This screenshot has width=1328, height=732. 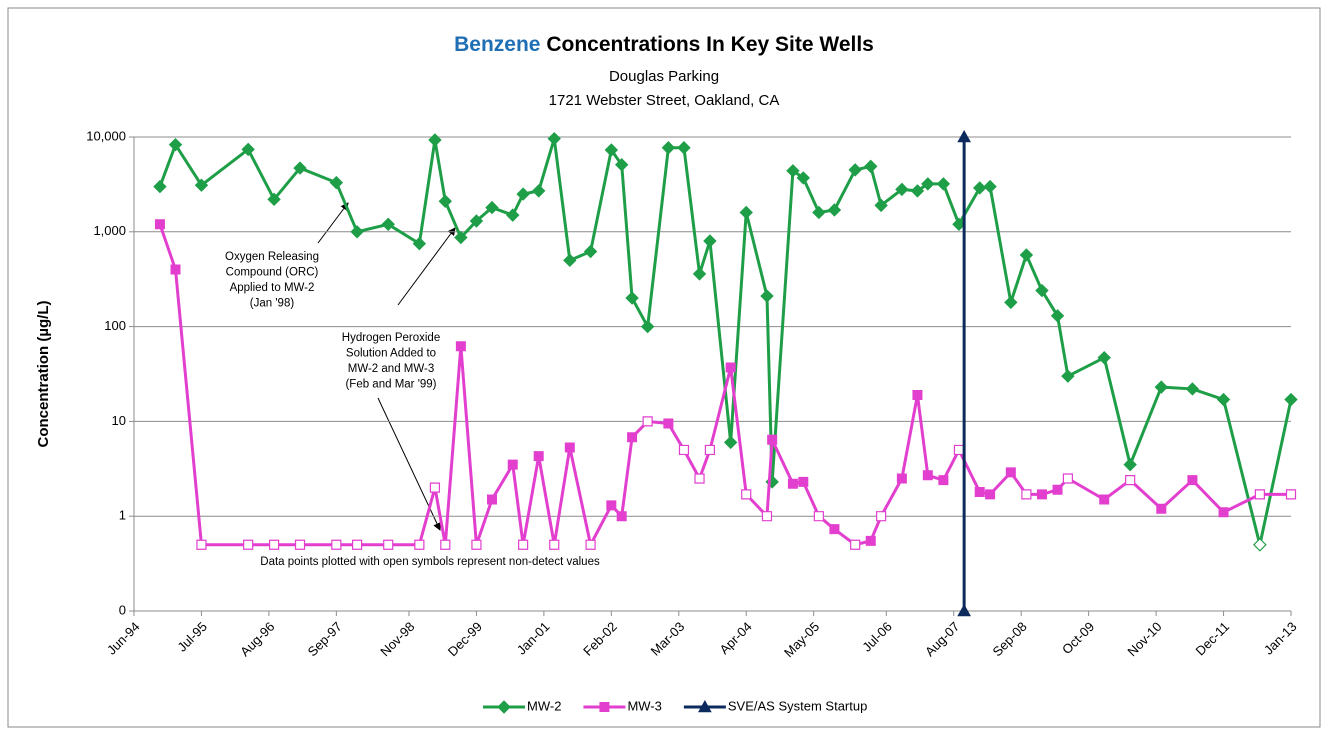 What do you see at coordinates (644, 705) in the screenshot?
I see `legend-label: MW-3` at bounding box center [644, 705].